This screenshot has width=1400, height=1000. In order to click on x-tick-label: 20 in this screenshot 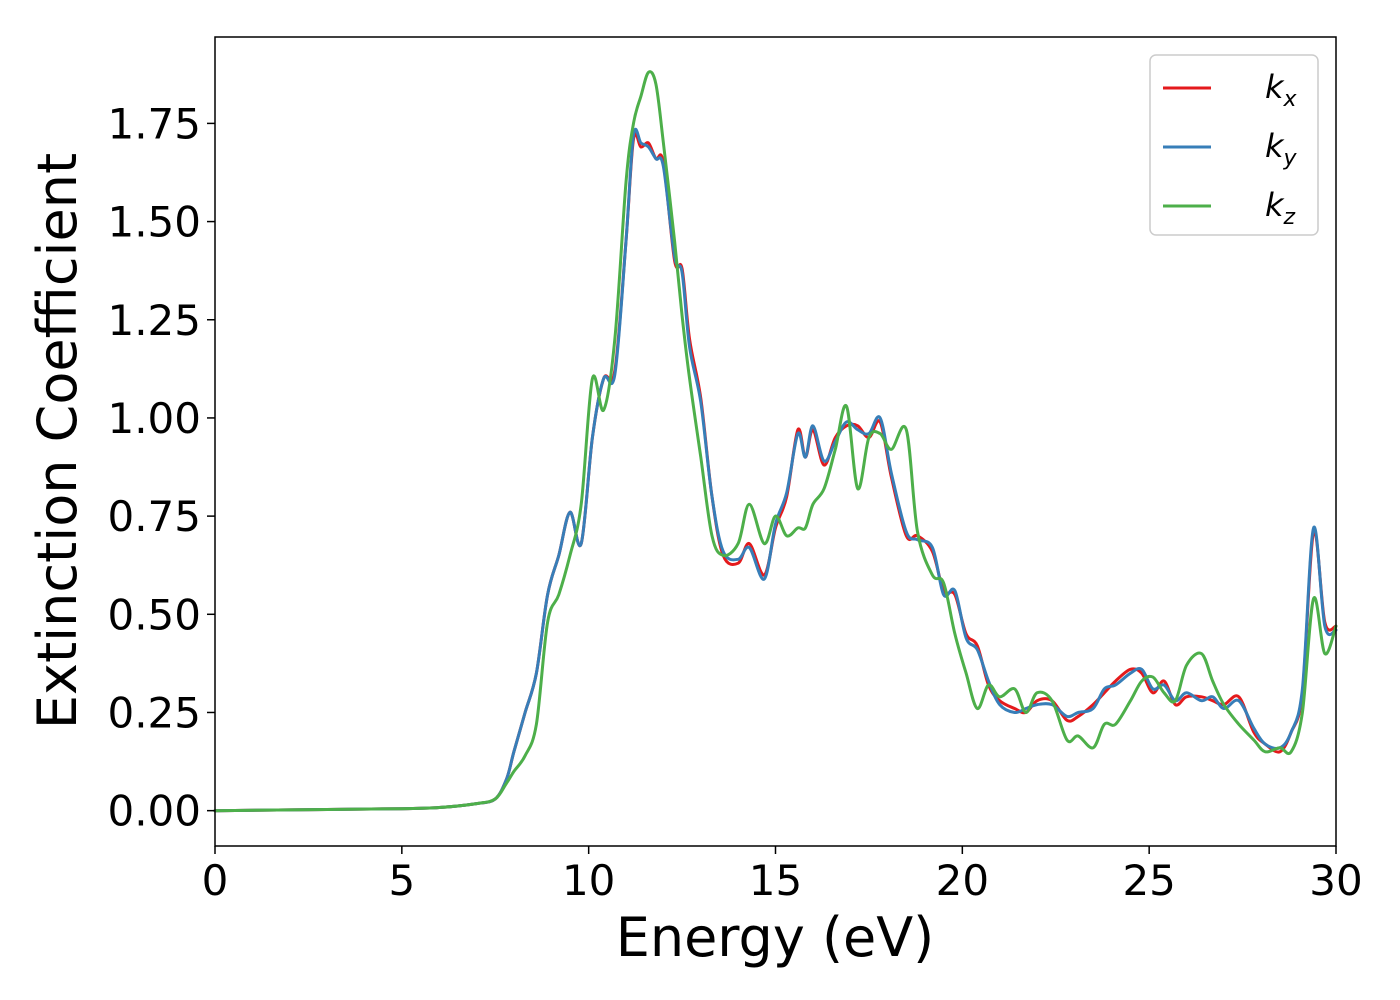, I will do `click(962, 880)`.